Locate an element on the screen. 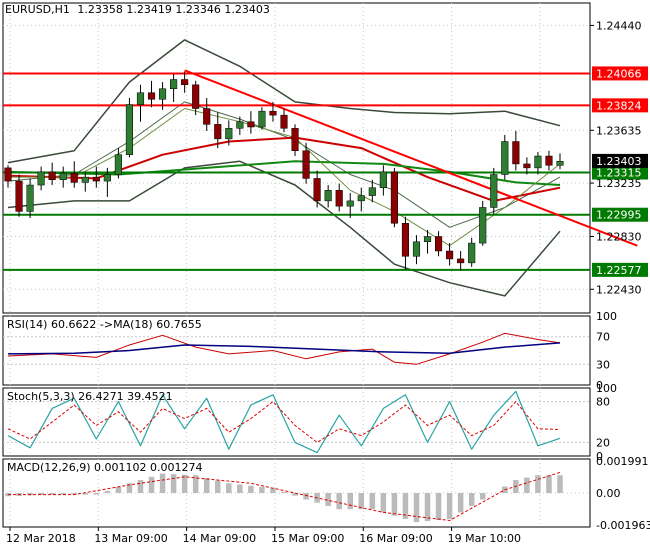 The height and width of the screenshot is (550, 650). y-tick-label: 1.23635 is located at coordinates (619, 130).